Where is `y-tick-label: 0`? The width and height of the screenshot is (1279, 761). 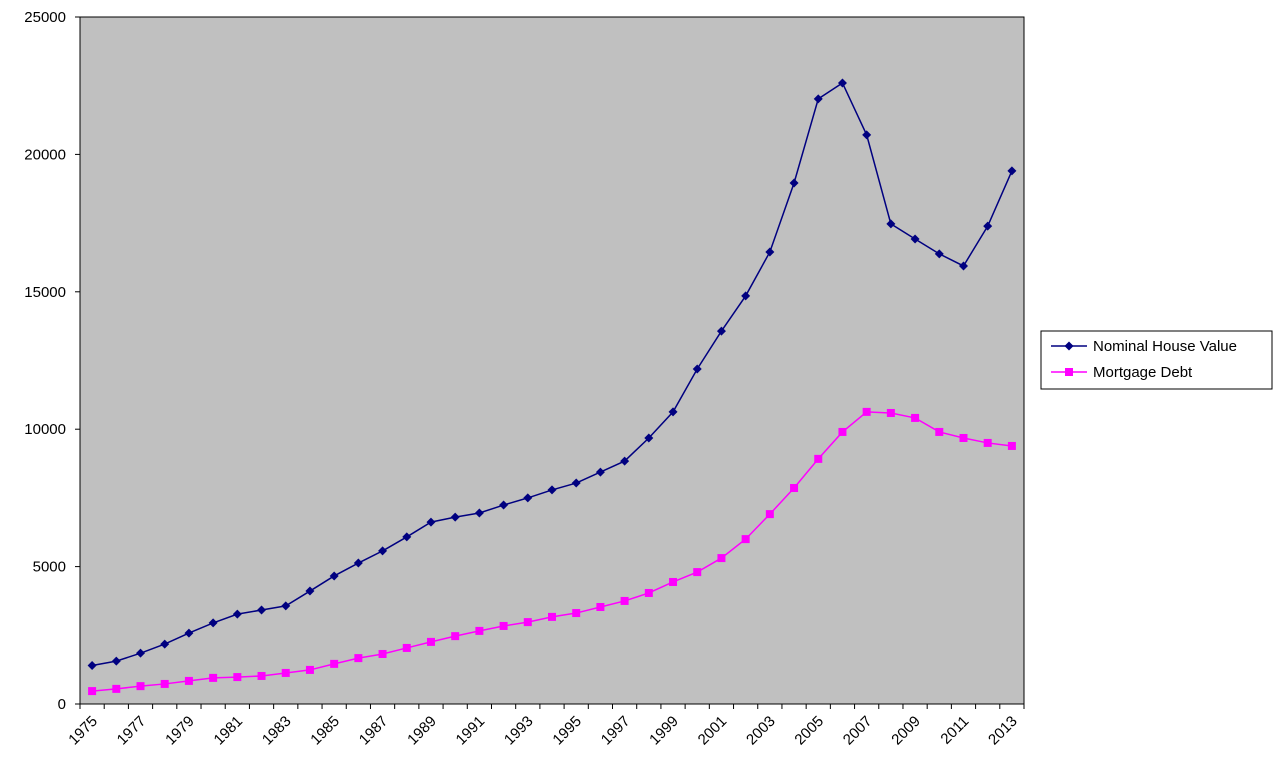 y-tick-label: 0 is located at coordinates (62, 704).